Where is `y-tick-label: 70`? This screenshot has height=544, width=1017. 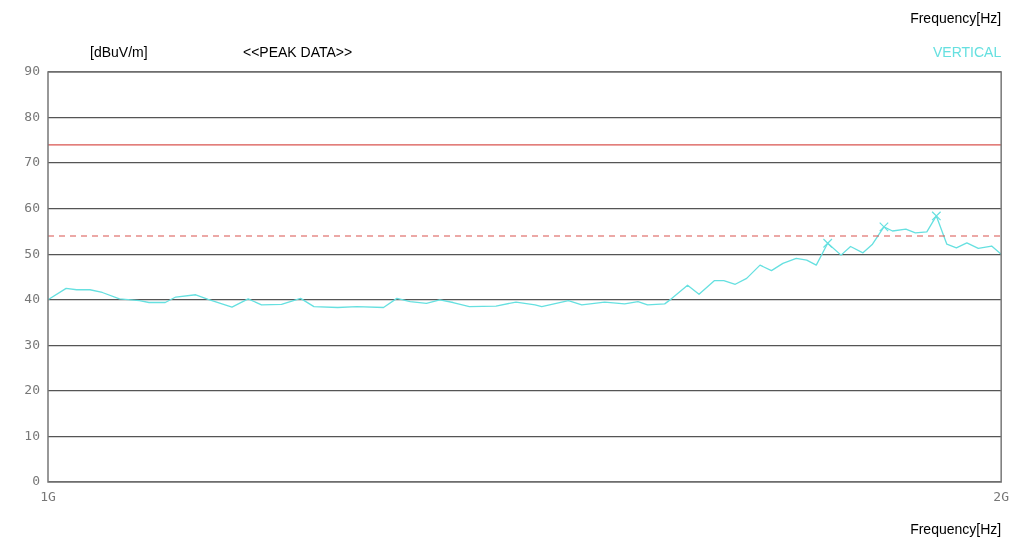 y-tick-label: 70 is located at coordinates (32, 162).